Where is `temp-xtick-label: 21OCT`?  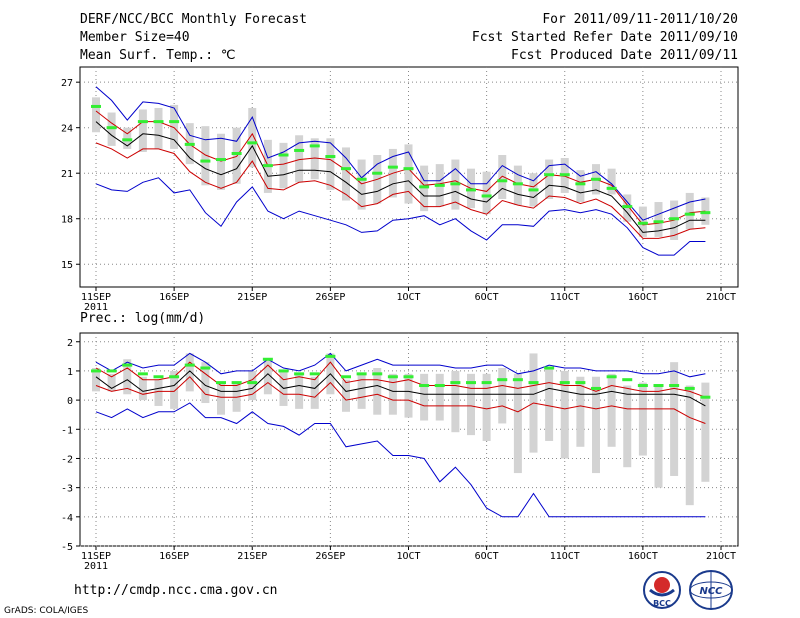 temp-xtick-label: 21OCT is located at coordinates (721, 297).